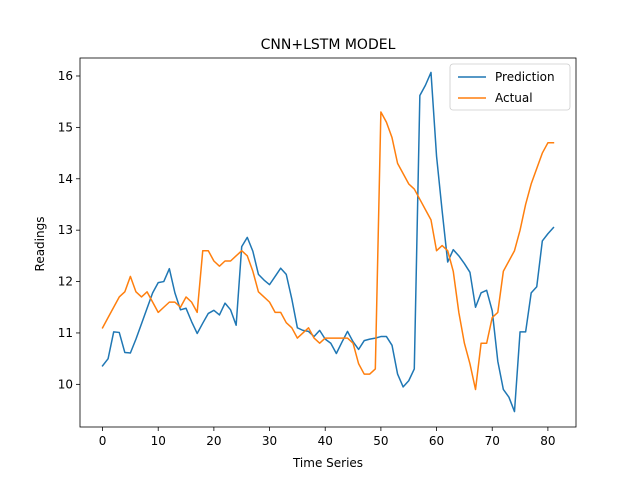 Image resolution: width=640 pixels, height=480 pixels. Describe the element at coordinates (158, 441) in the screenshot. I see `x-tick-label: 10` at that location.